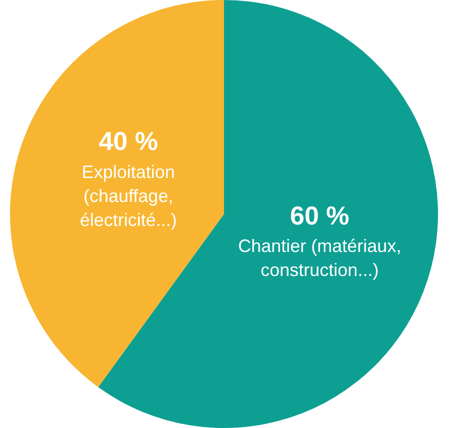 The height and width of the screenshot is (428, 476). I want to click on slice-label: Chantier (matériaux, construction...), so click(320, 258).